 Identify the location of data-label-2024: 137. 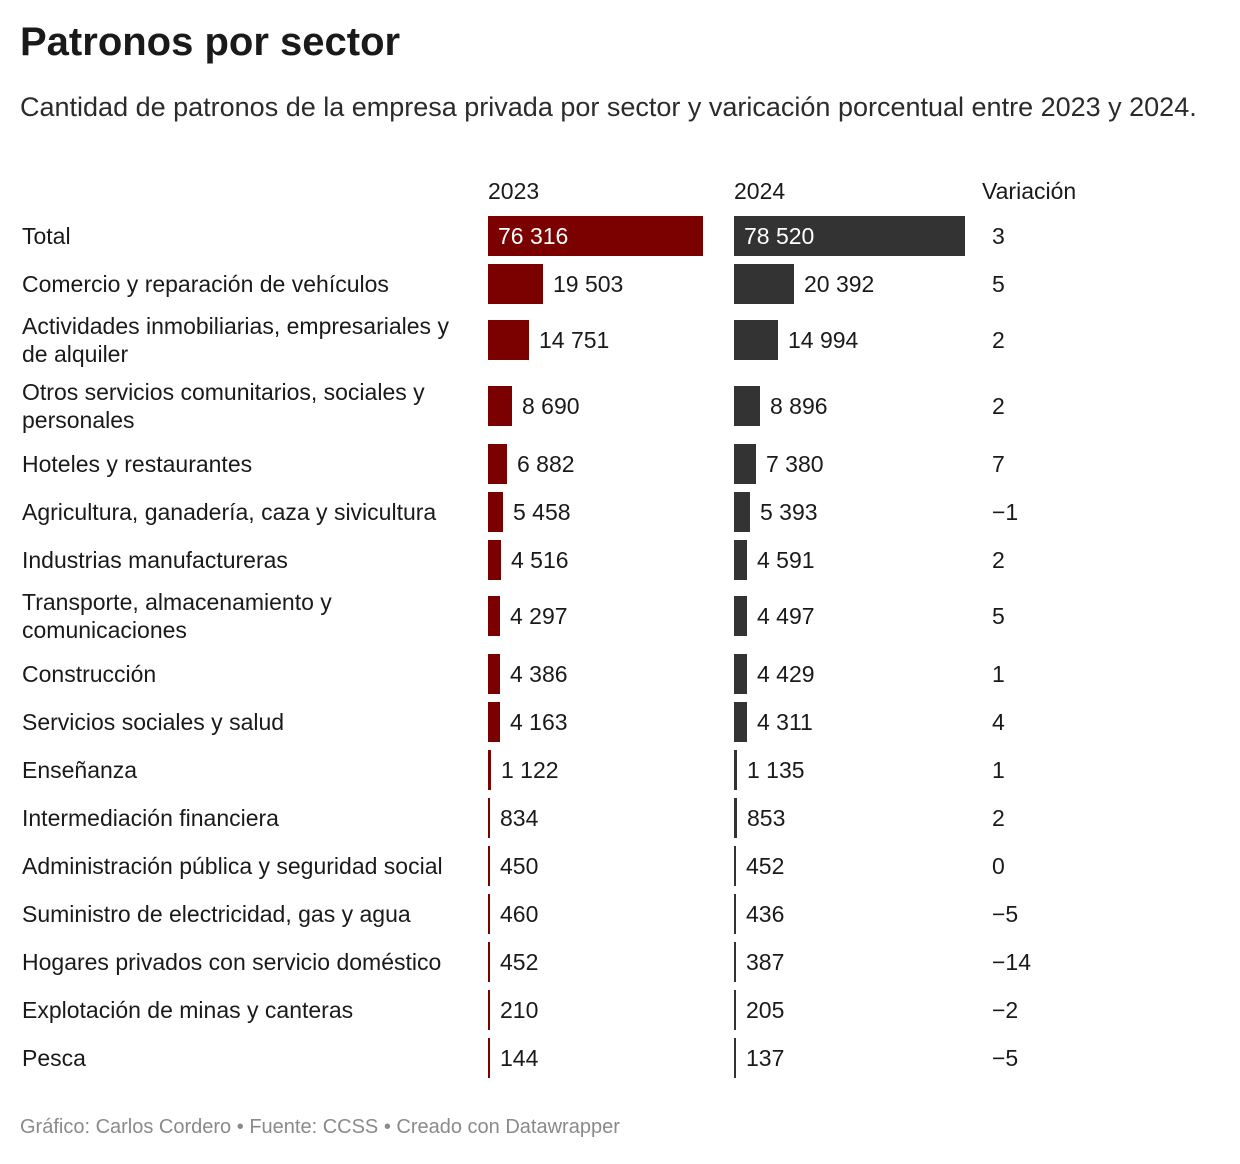
(765, 1058).